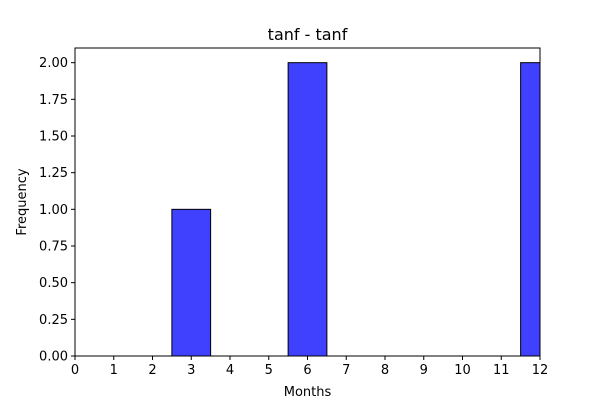 This screenshot has height=400, width=600. What do you see at coordinates (152, 370) in the screenshot?
I see `x-tick-label: 2` at bounding box center [152, 370].